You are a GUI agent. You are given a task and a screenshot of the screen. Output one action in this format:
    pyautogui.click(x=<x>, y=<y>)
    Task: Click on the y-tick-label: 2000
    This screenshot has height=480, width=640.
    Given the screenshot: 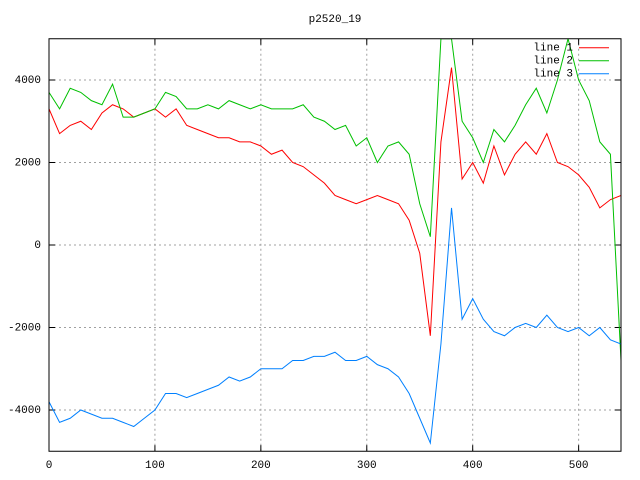 What is the action you would take?
    pyautogui.click(x=28, y=163)
    